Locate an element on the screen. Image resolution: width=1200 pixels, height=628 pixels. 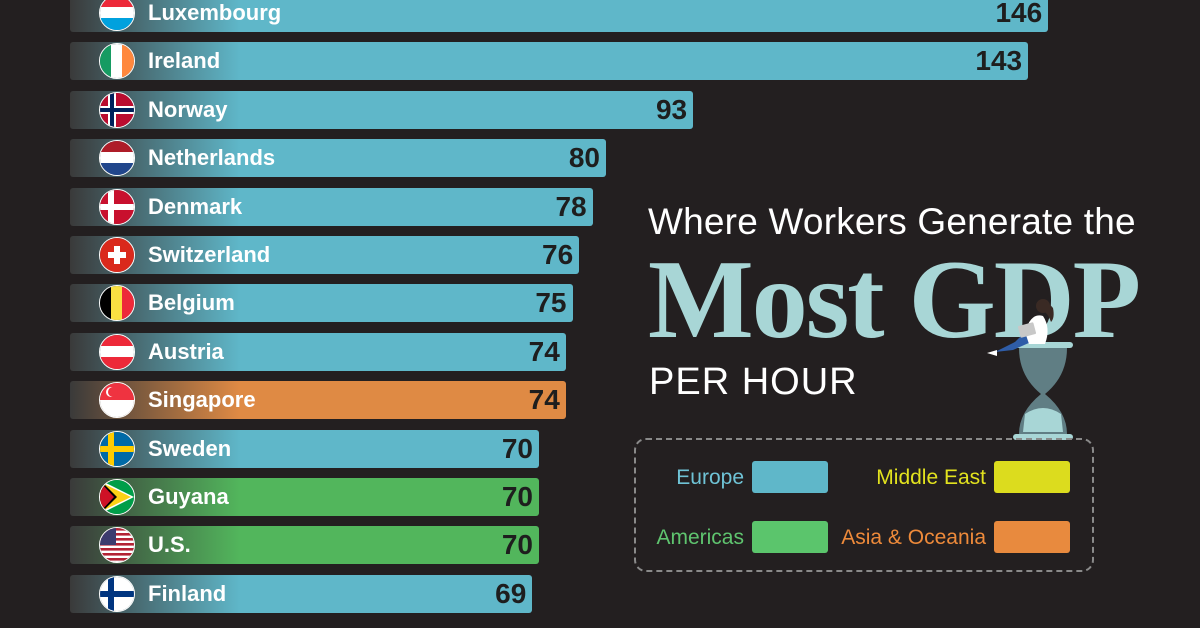
value-label: 143 is located at coordinates (999, 61).